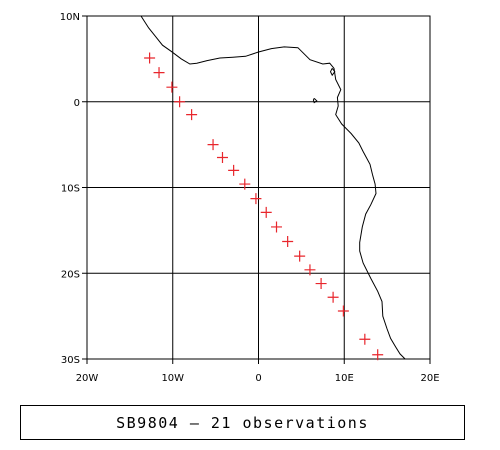 The image size is (500, 450). I want to click on y-tick-label: 20S, so click(70, 274).